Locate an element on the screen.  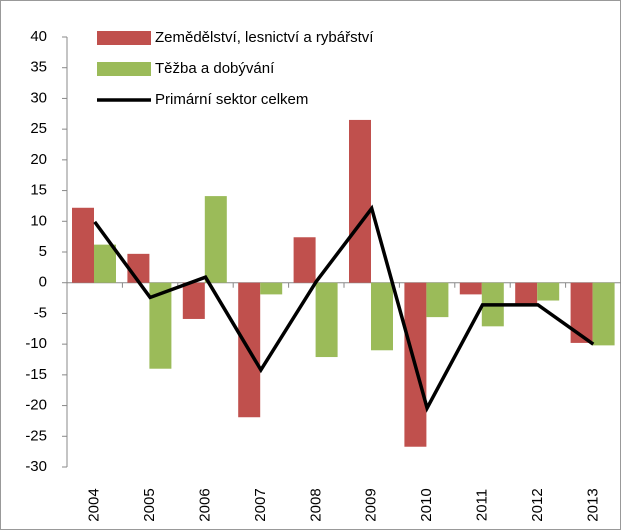
y-tick-label: 35 is located at coordinates (38, 67).